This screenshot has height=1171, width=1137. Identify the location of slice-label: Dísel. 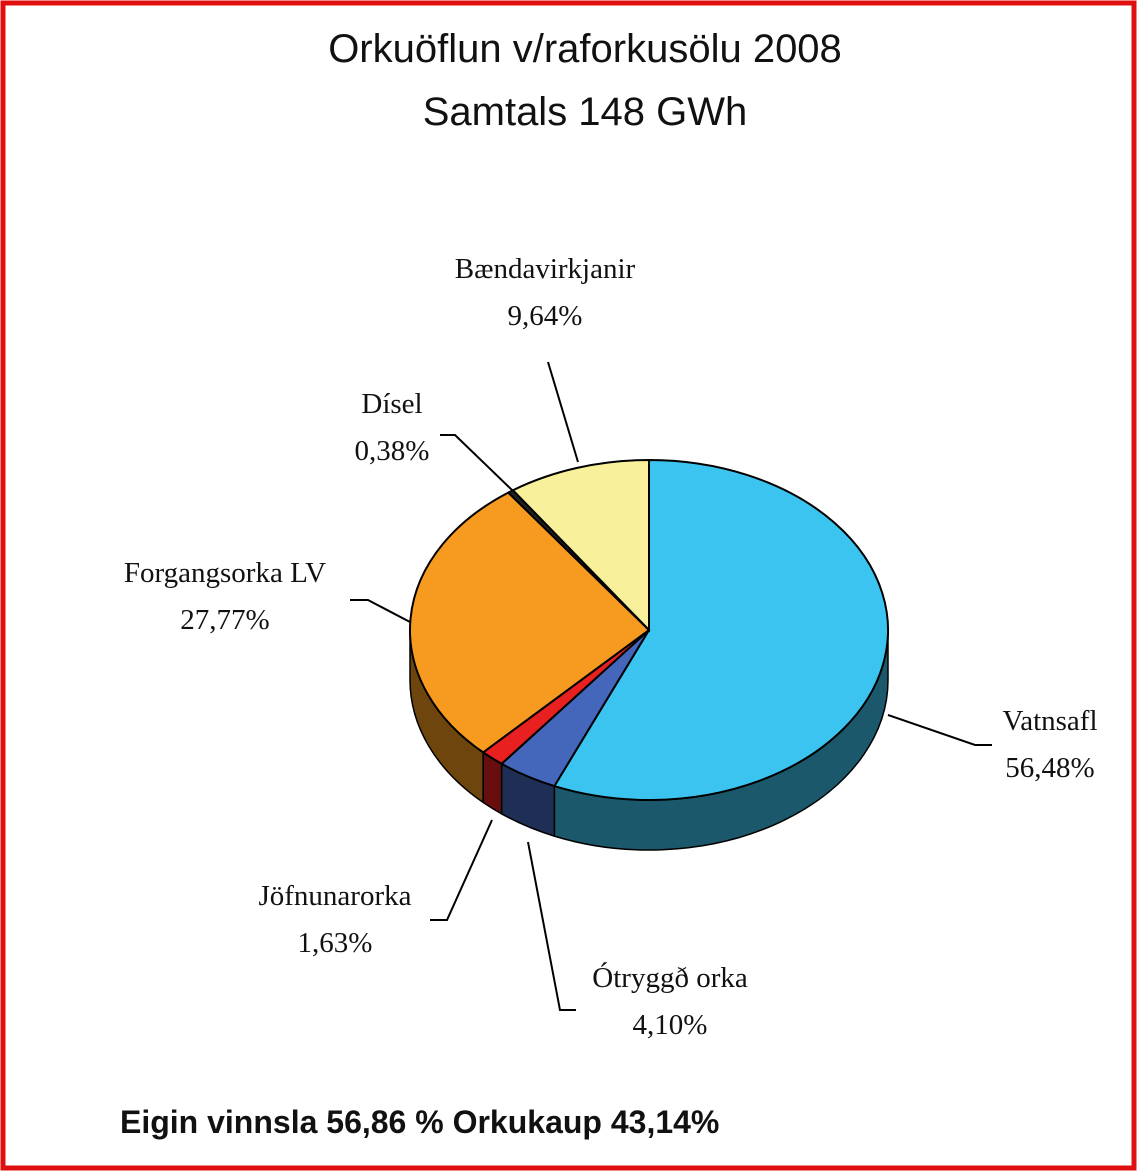
(391, 404).